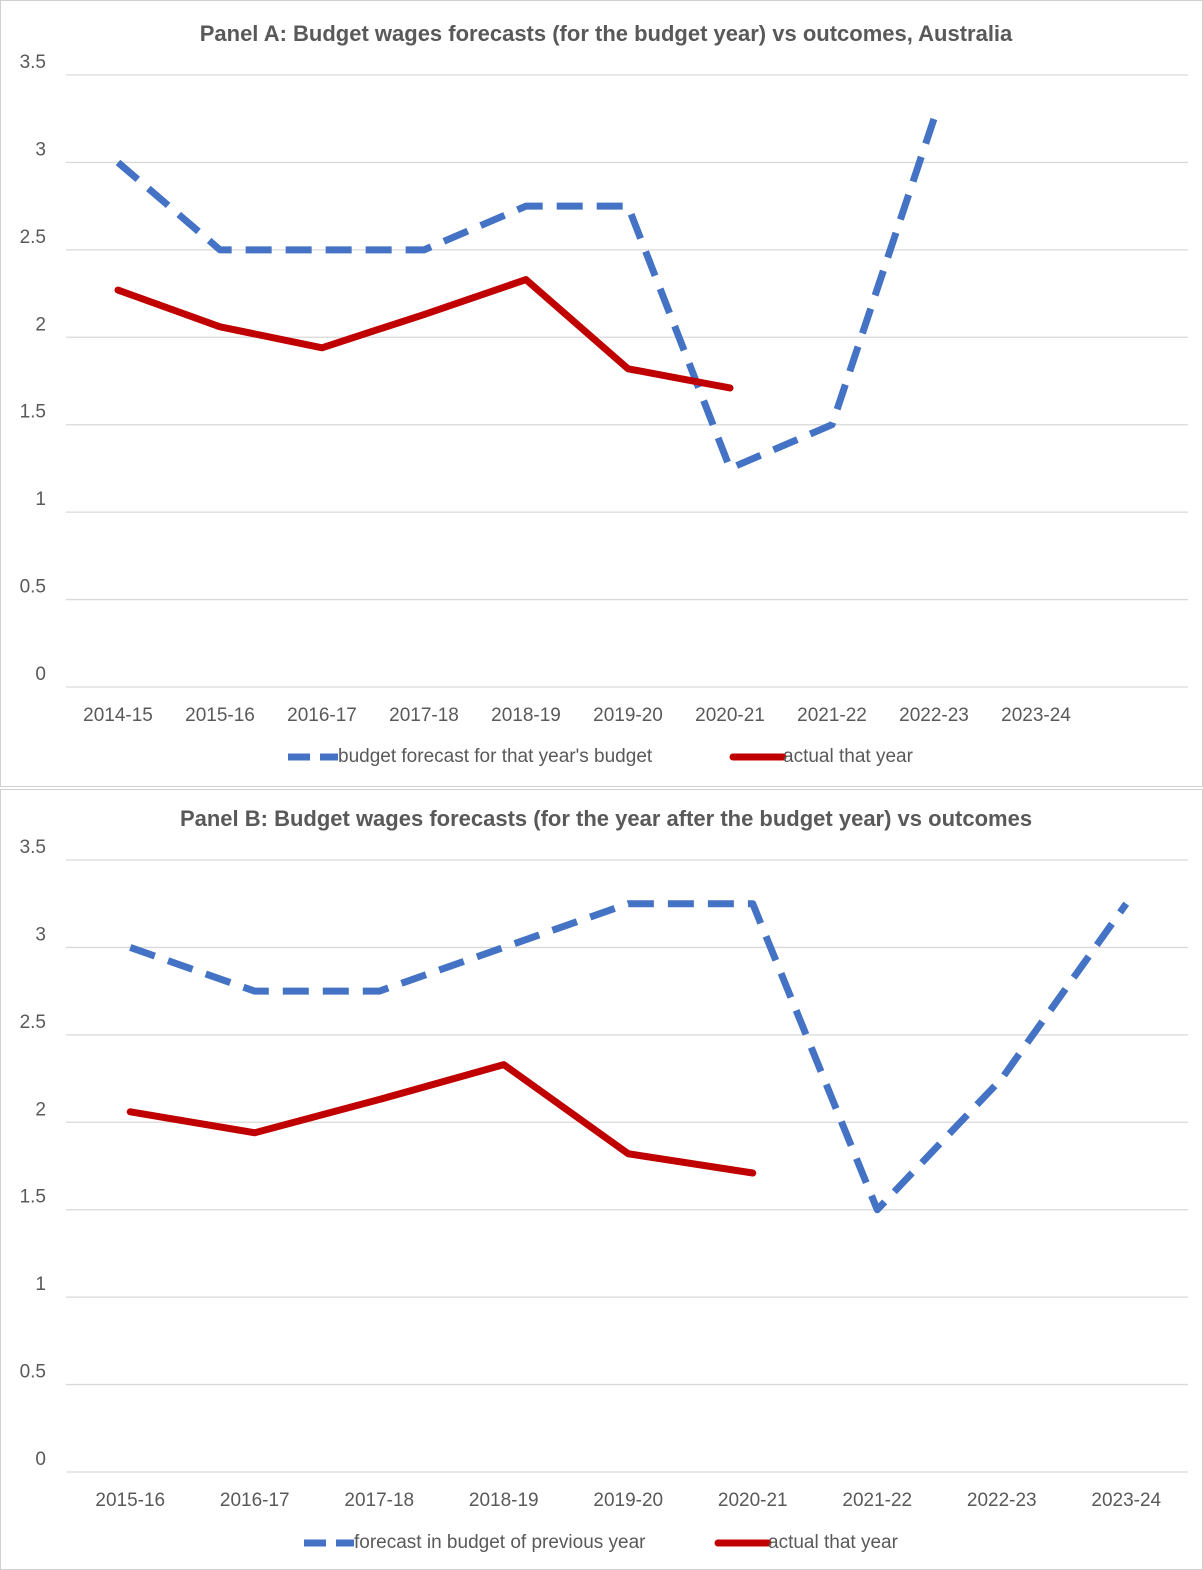 The width and height of the screenshot is (1203, 1570). I want to click on legend-label: forecast in budget of previous year, so click(500, 1542).